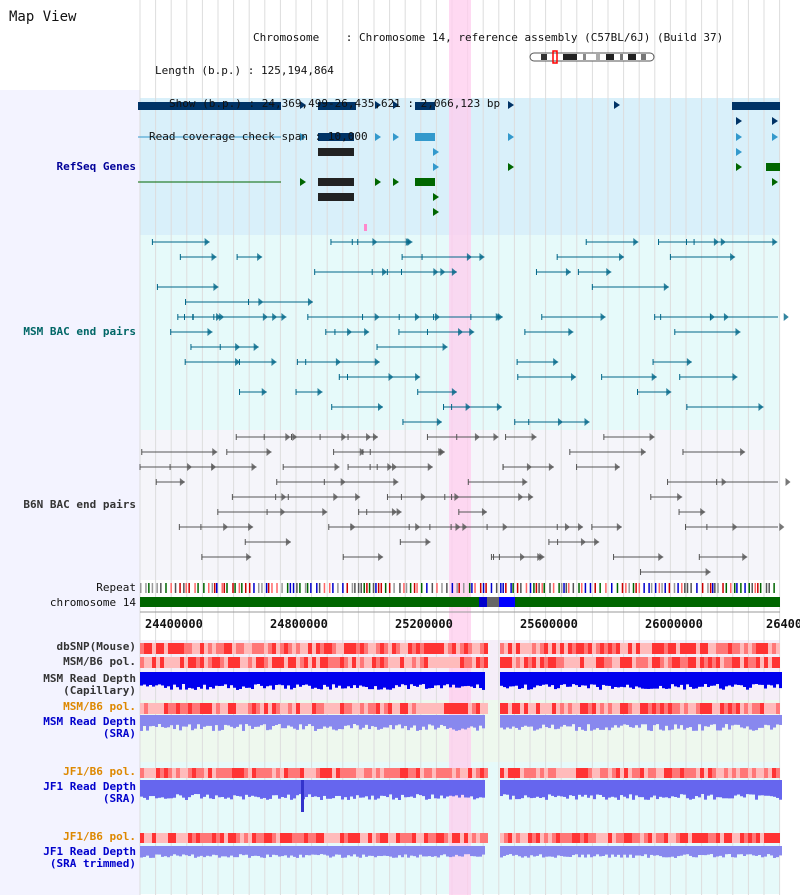 Image resolution: width=800 pixels, height=895 pixels. What do you see at coordinates (775, 182) in the screenshot?
I see `gene-arrow` at bounding box center [775, 182].